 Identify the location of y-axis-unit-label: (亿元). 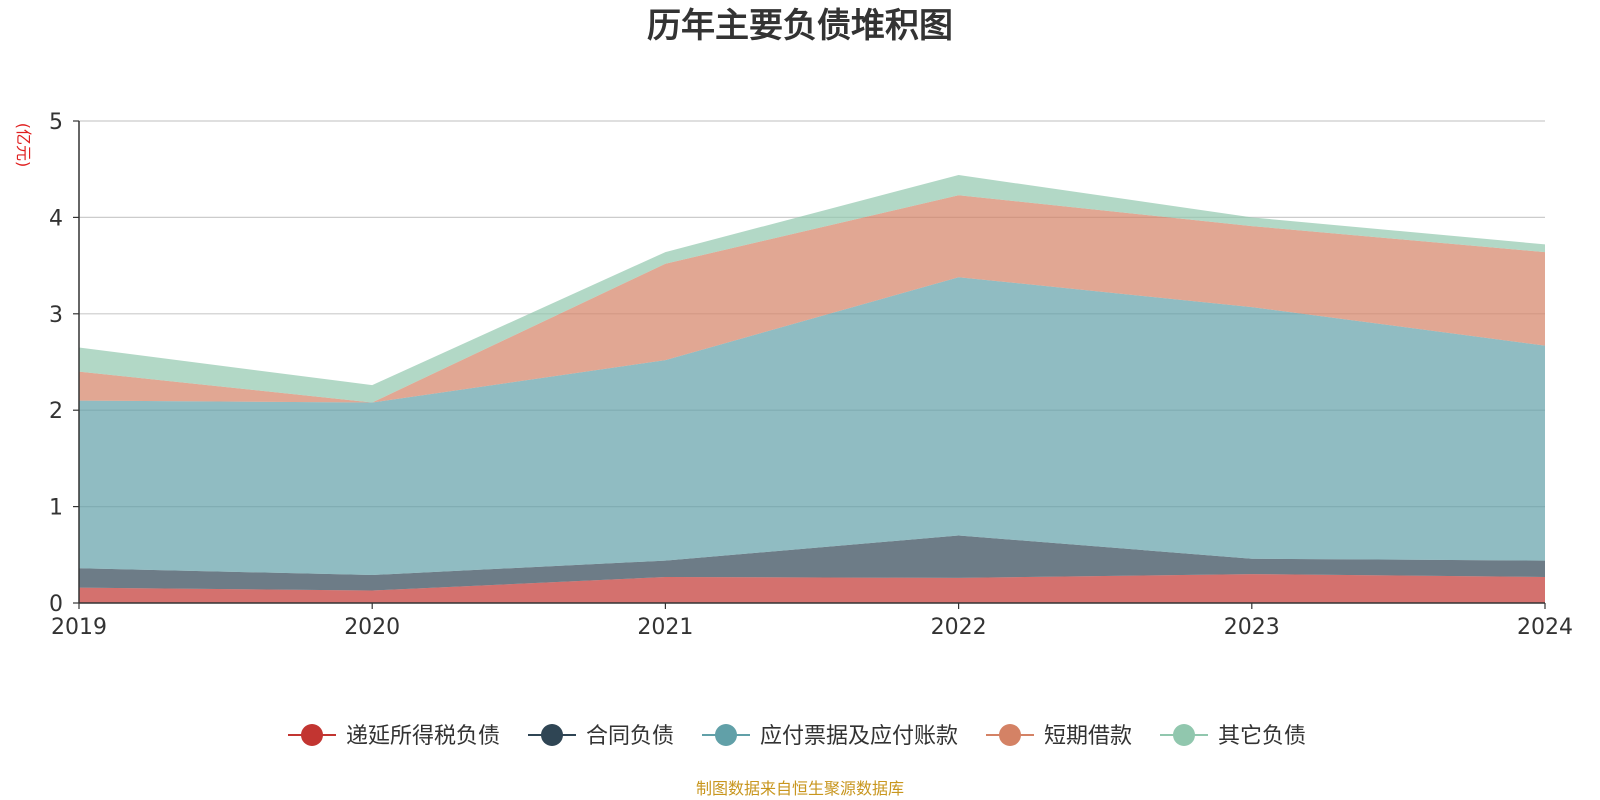
(23, 145).